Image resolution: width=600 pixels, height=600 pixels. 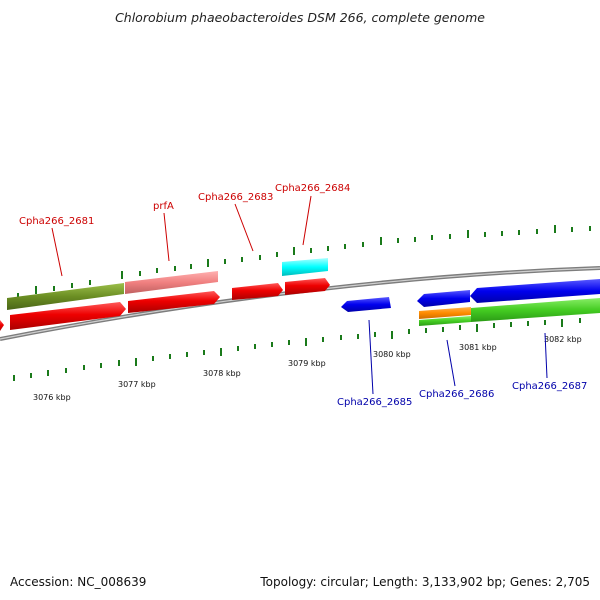 I want to click on feature-green-left, so click(x=445, y=321).